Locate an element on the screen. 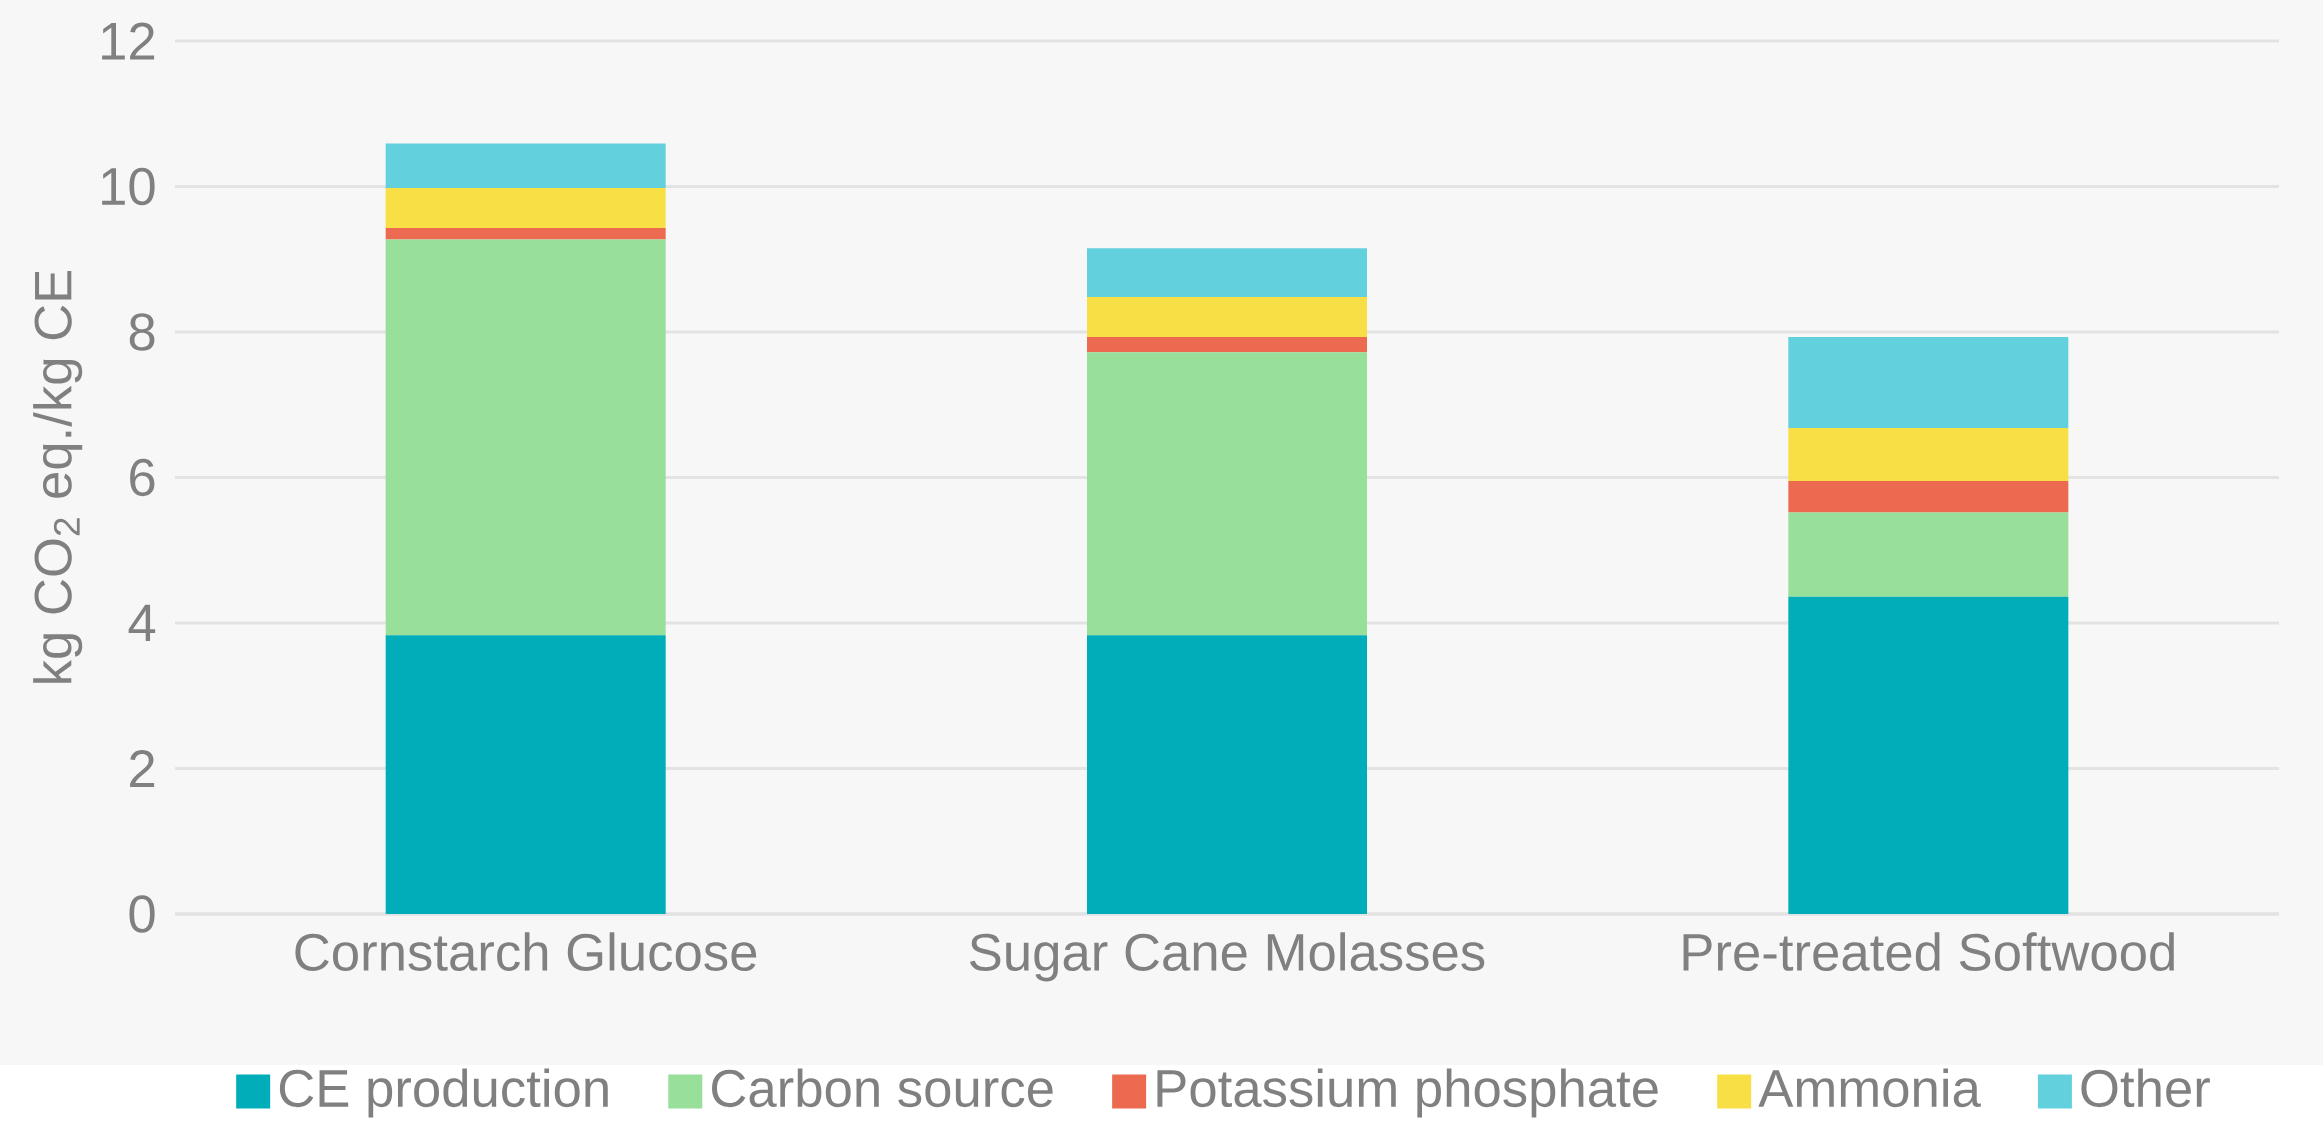 This screenshot has height=1129, width=2323. y-tick-label: 4 is located at coordinates (142, 623).